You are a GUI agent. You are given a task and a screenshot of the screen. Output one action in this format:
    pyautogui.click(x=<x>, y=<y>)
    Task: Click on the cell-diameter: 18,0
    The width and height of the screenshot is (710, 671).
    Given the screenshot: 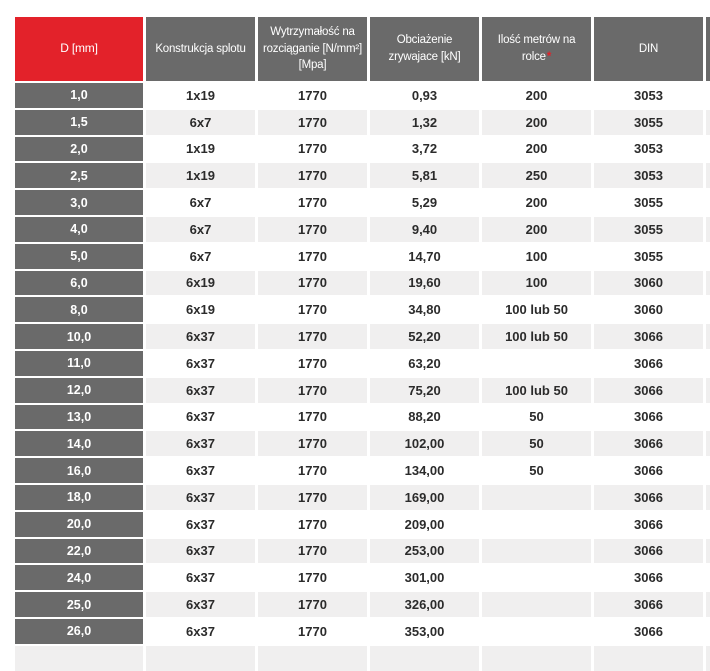 What is the action you would take?
    pyautogui.click(x=79, y=497)
    